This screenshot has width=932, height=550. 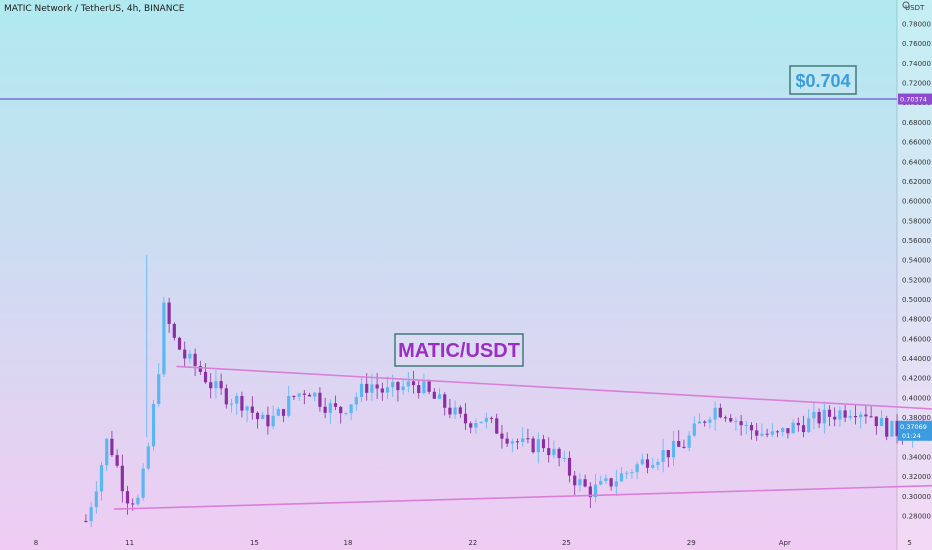 What do you see at coordinates (916, 182) in the screenshot?
I see `y-tick-label: 0.62000` at bounding box center [916, 182].